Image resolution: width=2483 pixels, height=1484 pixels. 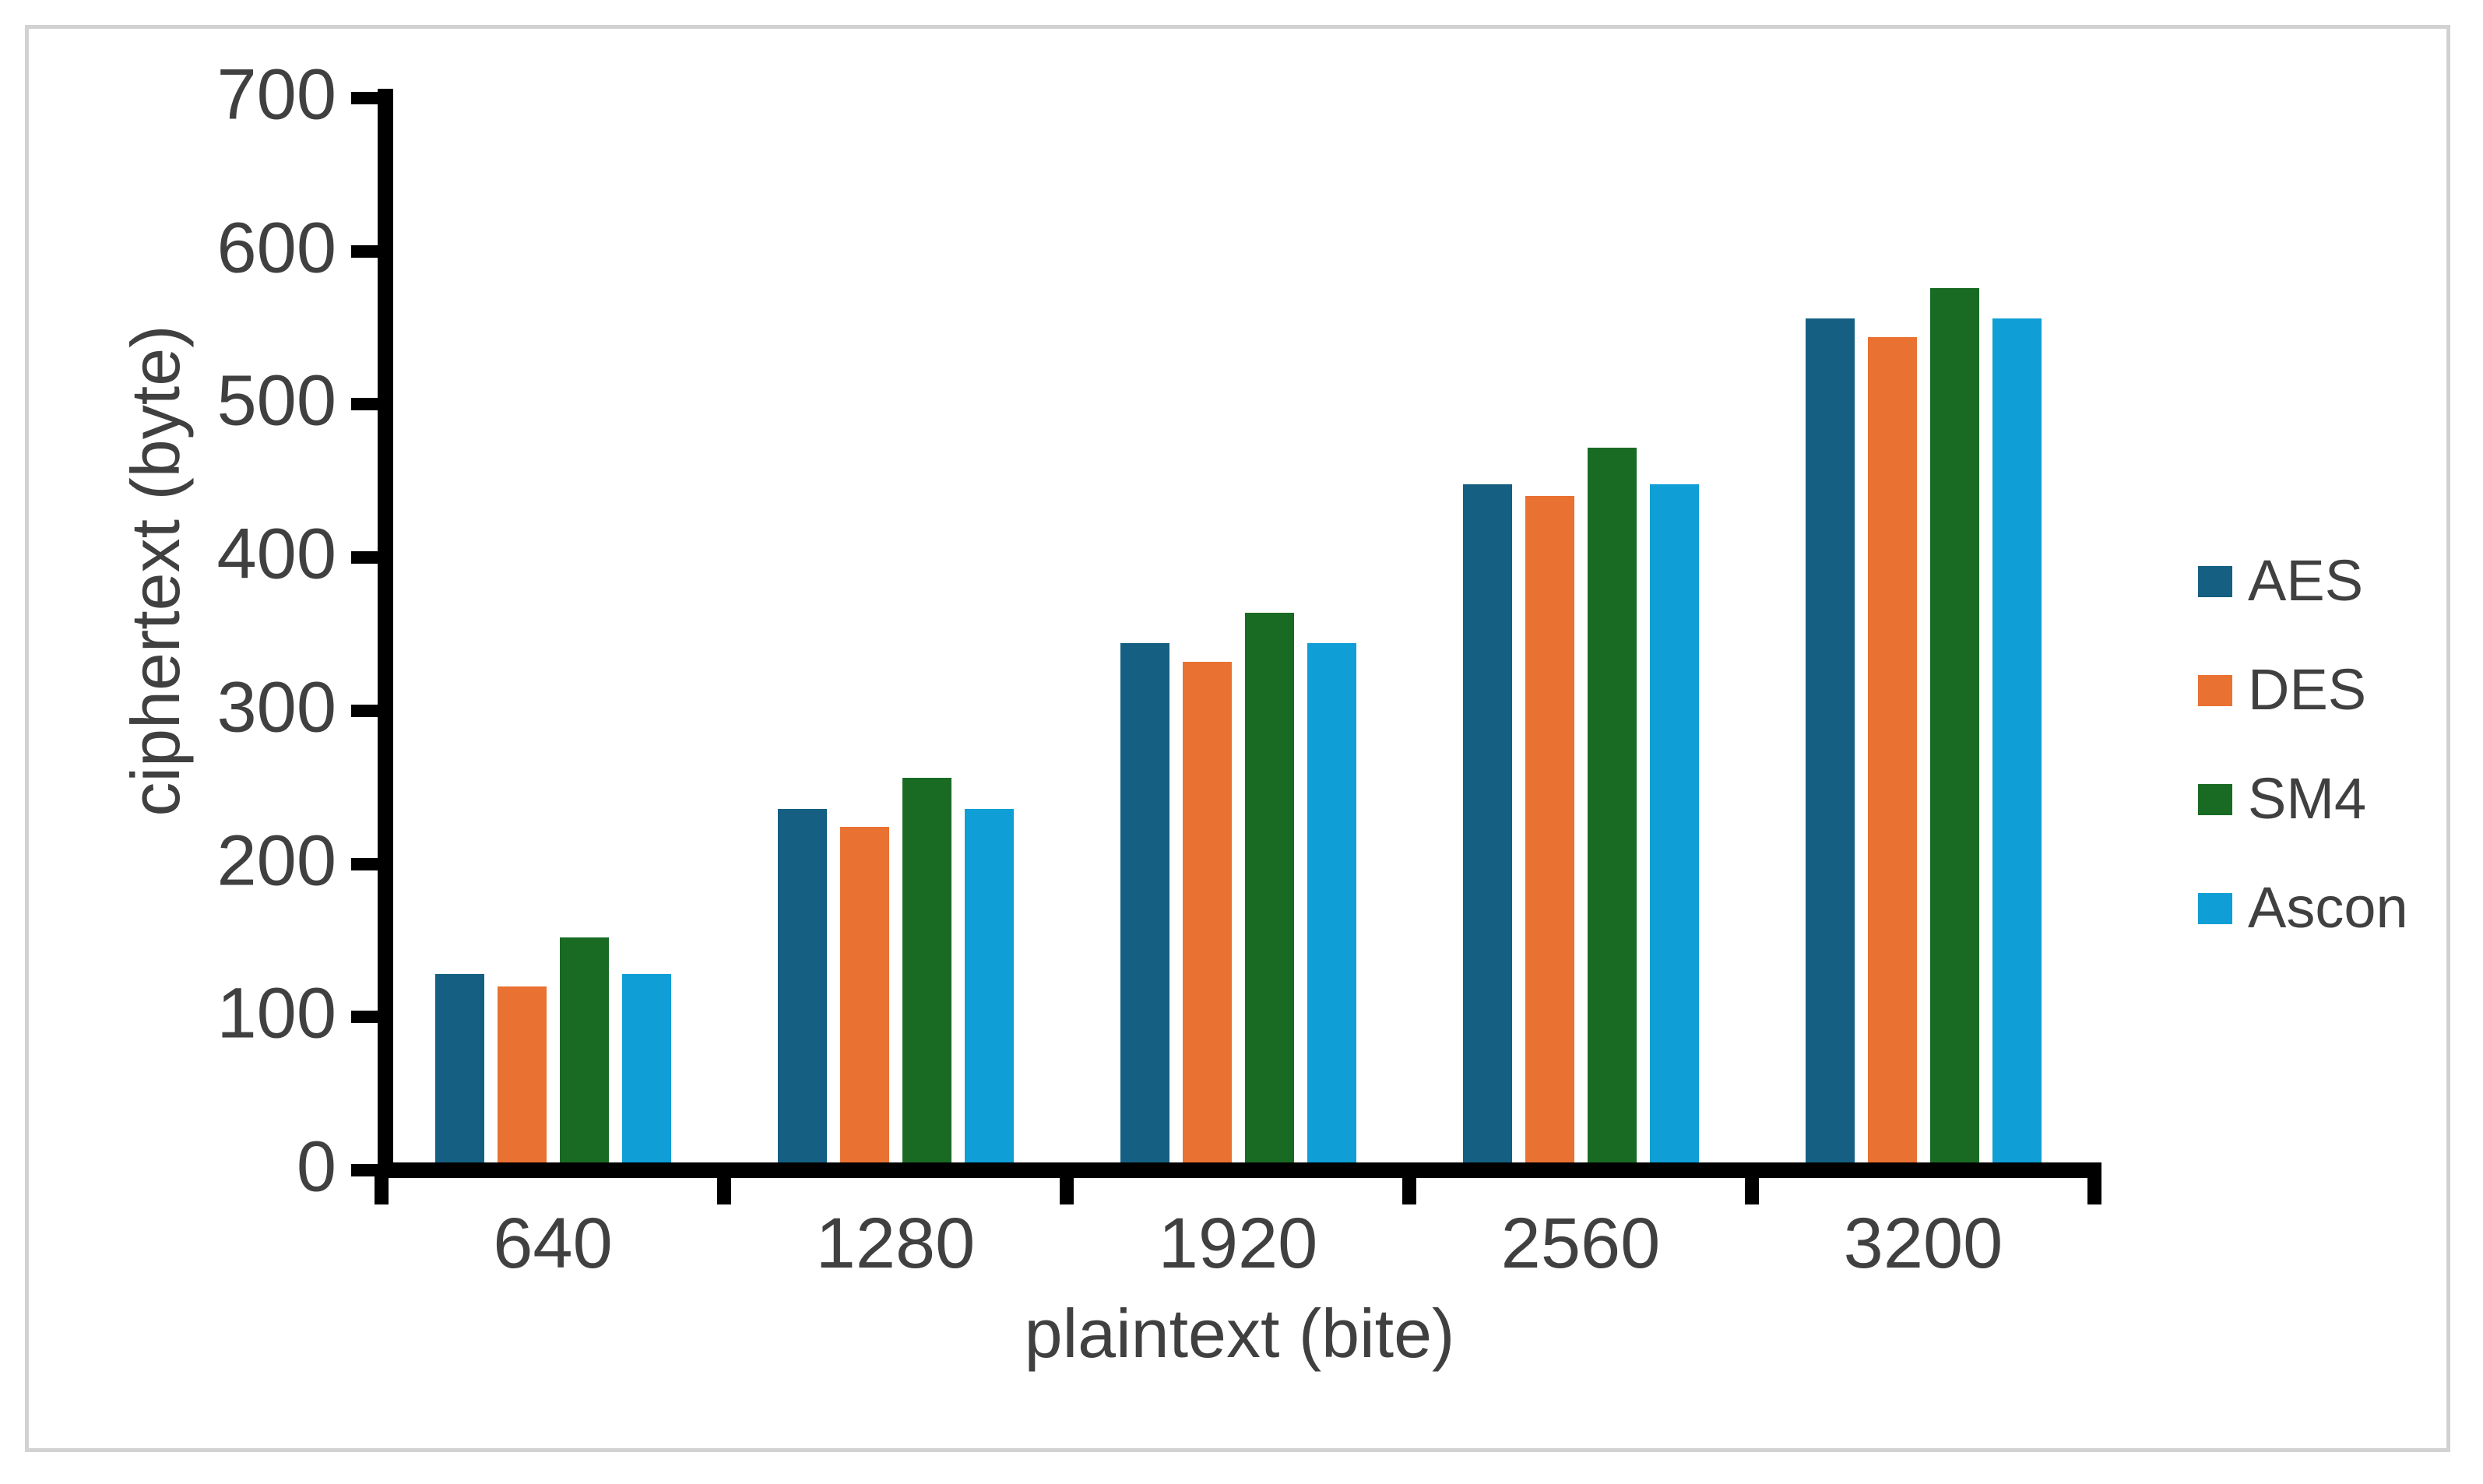 What do you see at coordinates (553, 1243) in the screenshot?
I see `x-category-label-640: 640` at bounding box center [553, 1243].